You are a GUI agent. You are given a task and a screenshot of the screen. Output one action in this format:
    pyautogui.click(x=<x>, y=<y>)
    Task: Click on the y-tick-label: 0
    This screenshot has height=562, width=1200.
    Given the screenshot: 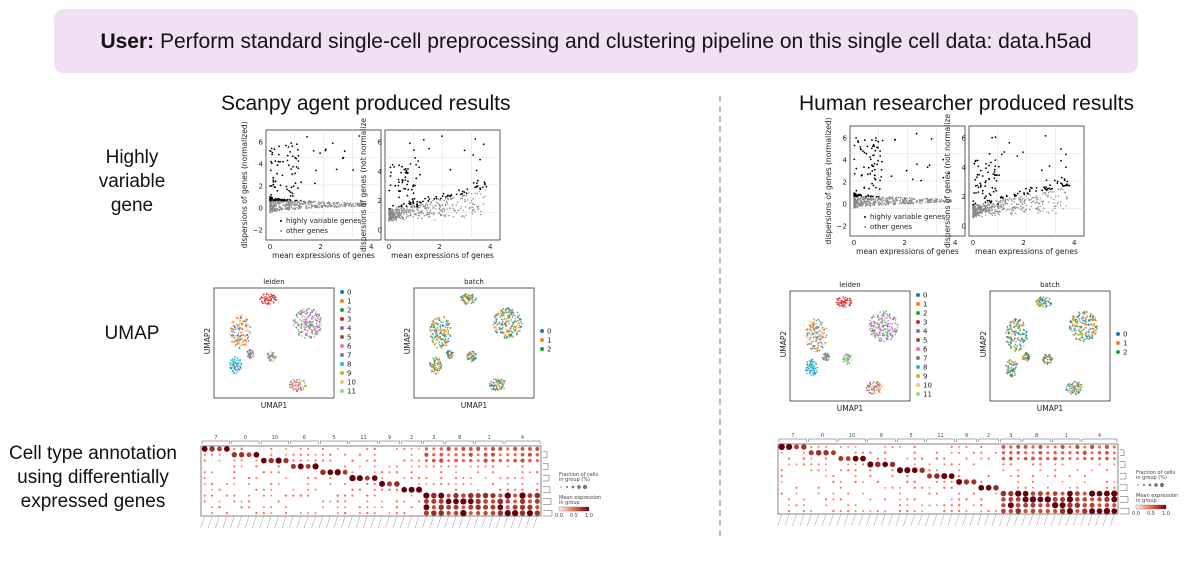 What is the action you would take?
    pyautogui.click(x=261, y=209)
    